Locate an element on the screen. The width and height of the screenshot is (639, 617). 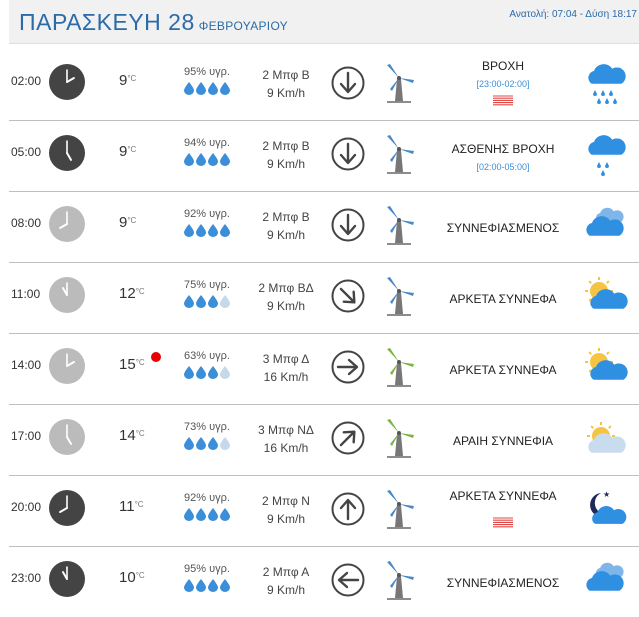
humidity: 73% υγρ. is located at coordinates (207, 436).